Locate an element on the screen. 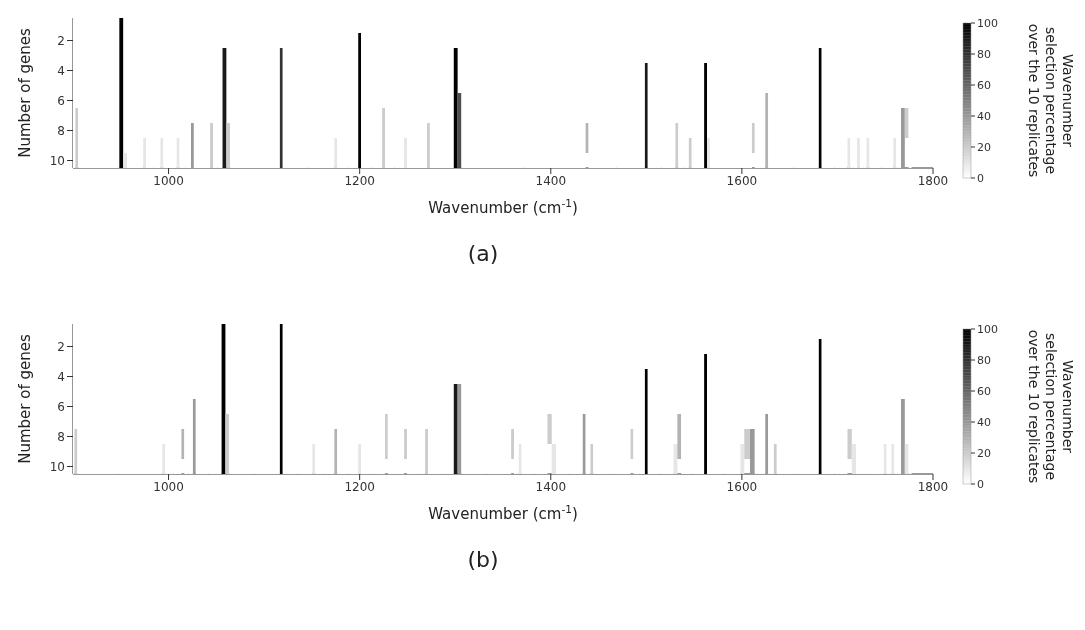 Image resolution: width=1085 pixels, height=630 pixels. text: (a) is located at coordinates (483, 253).